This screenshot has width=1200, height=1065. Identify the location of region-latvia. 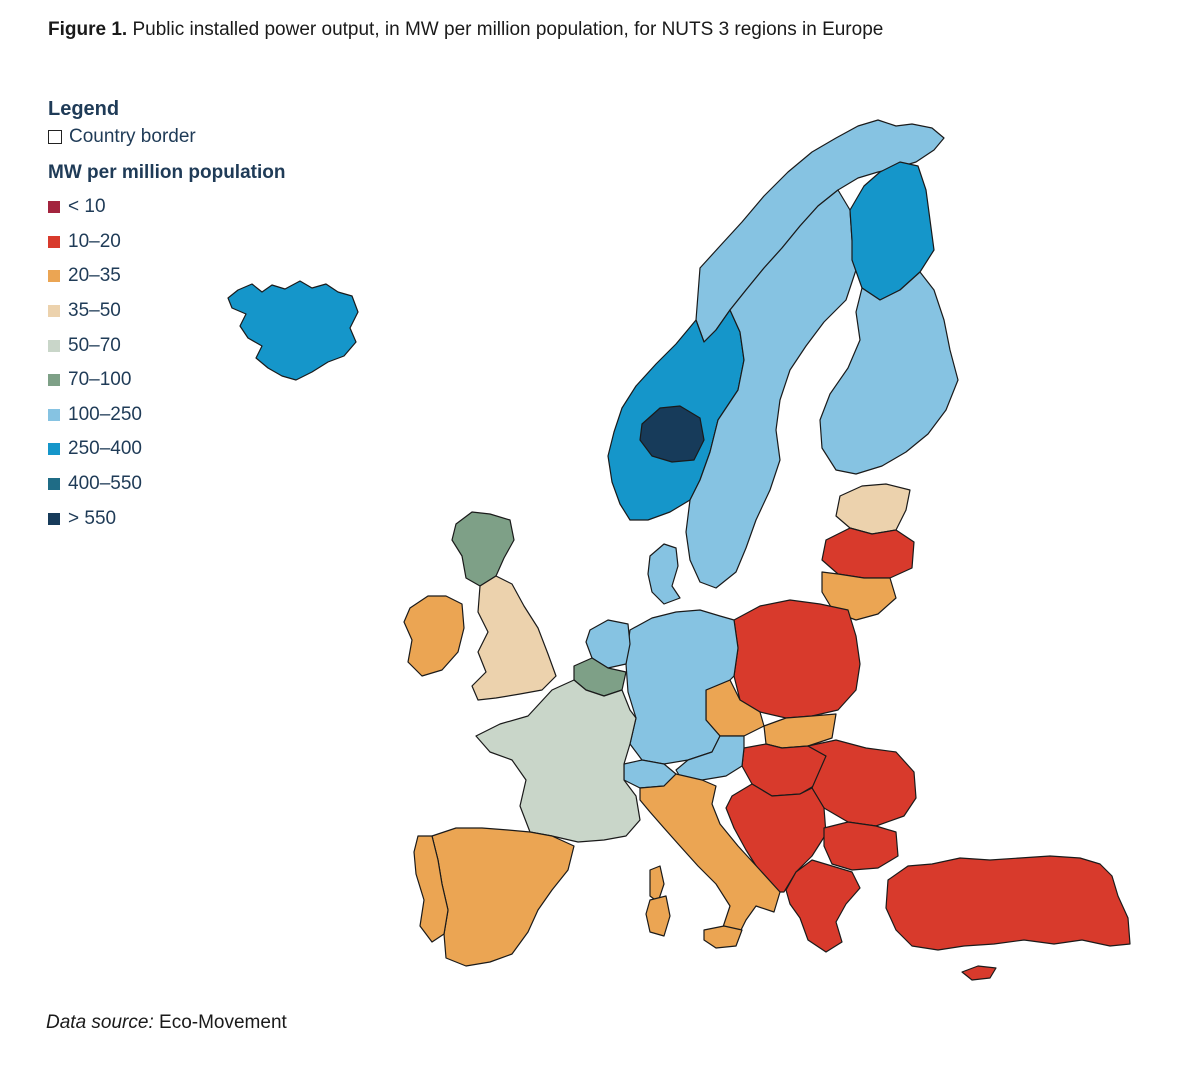
(868, 553).